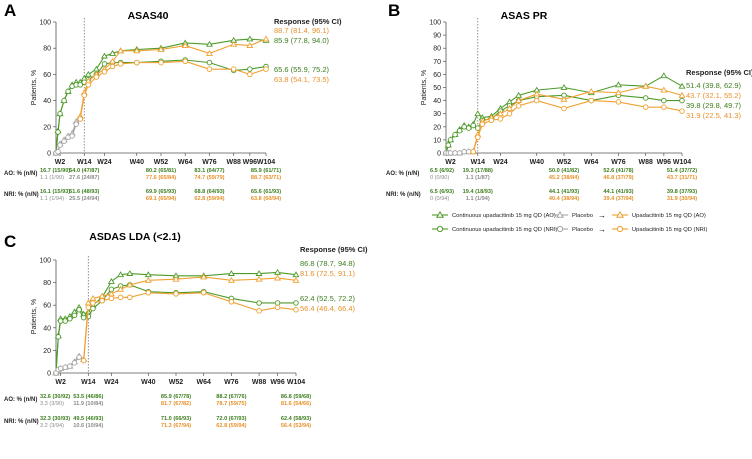  What do you see at coordinates (620, 214) in the screenshot?
I see `legend-triangle-marker` at bounding box center [620, 214].